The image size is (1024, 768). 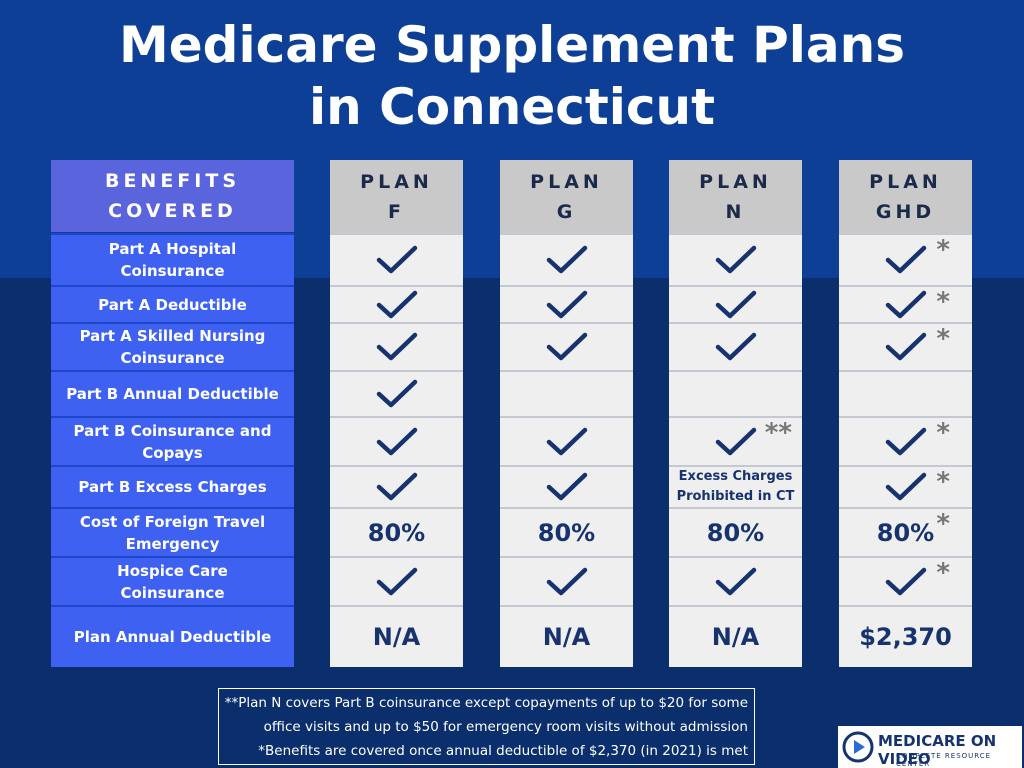 What do you see at coordinates (172, 393) in the screenshot?
I see `benefit-label: Part B Annual Deductible` at bounding box center [172, 393].